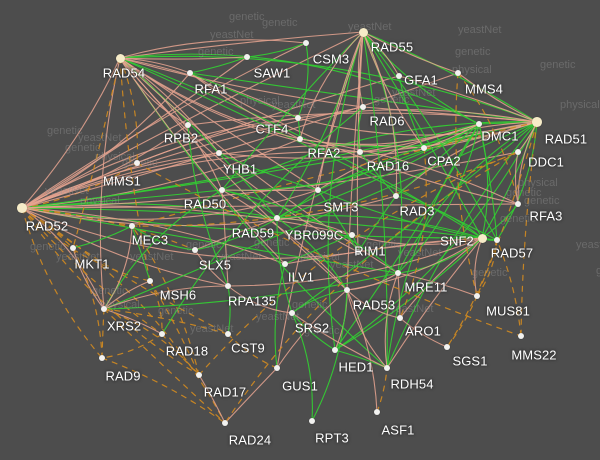 The width and height of the screenshot is (600, 460). What do you see at coordinates (518, 204) in the screenshot?
I see `graph-node-rfa3` at bounding box center [518, 204].